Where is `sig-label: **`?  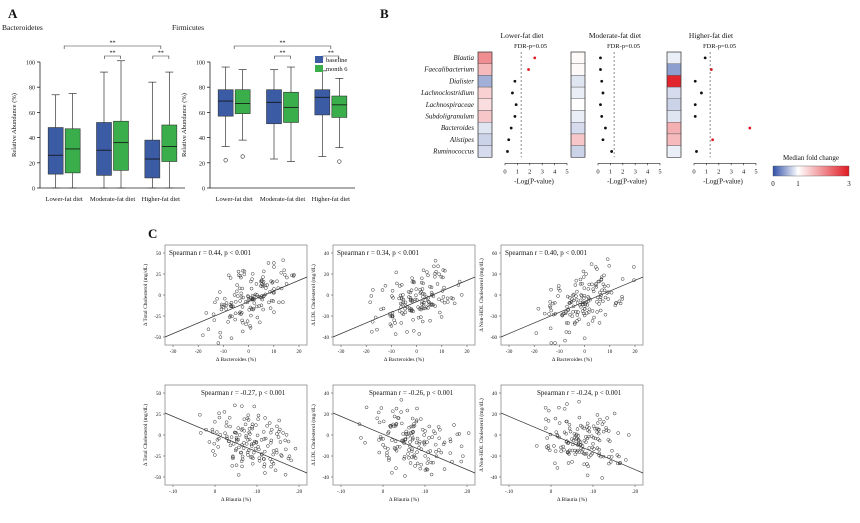
sig-label: ** is located at coordinates (283, 54).